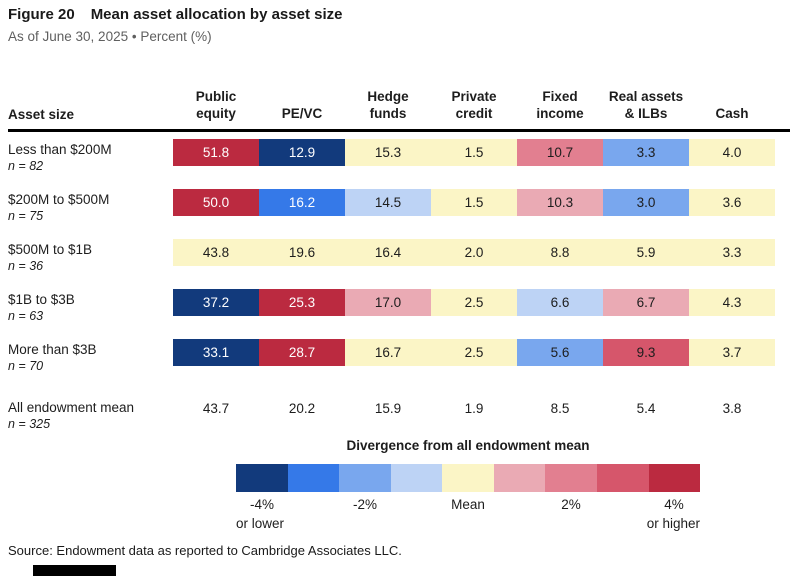 This screenshot has height=576, width=799. What do you see at coordinates (90, 260) in the screenshot?
I see `row-label: $500M to $1B n = 36` at bounding box center [90, 260].